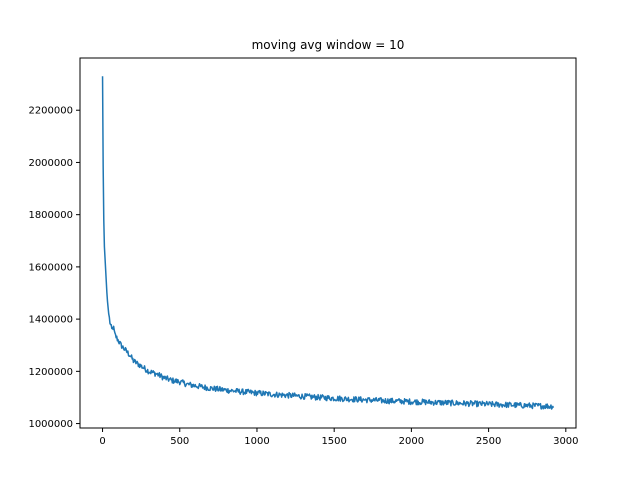 This screenshot has height=480, width=640. What do you see at coordinates (50, 111) in the screenshot?
I see `y-tick-label: 2200000` at bounding box center [50, 111].